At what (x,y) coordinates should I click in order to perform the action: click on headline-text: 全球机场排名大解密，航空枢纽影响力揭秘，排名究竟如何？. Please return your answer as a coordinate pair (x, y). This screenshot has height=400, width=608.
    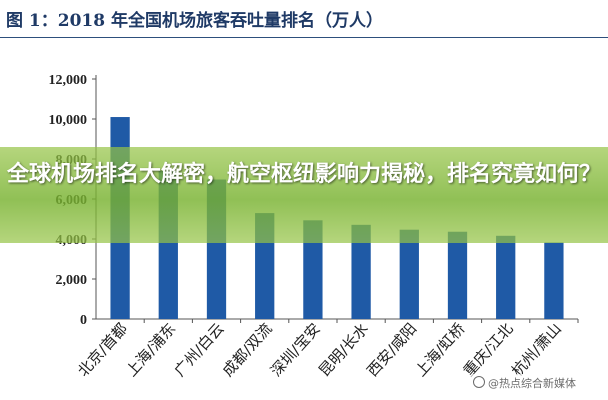
    Looking at the image, I should click on (303, 174).